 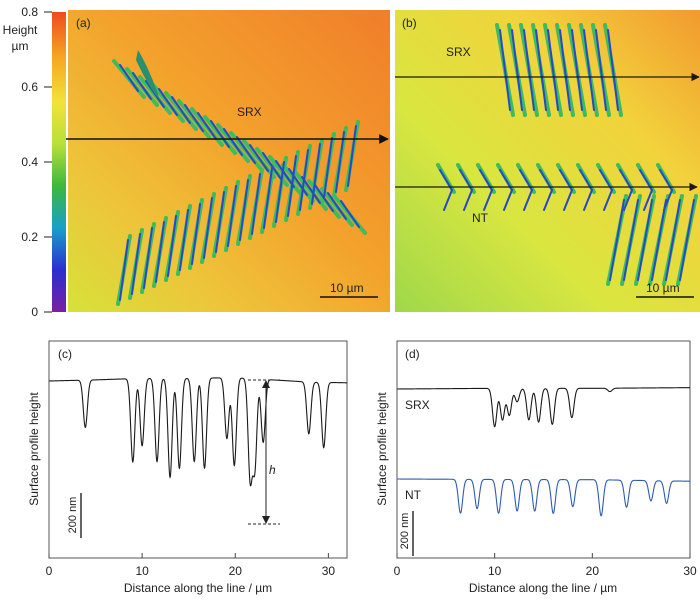 What do you see at coordinates (249, 112) in the screenshot?
I see `height-map-a-region-label-srx: SRX` at bounding box center [249, 112].